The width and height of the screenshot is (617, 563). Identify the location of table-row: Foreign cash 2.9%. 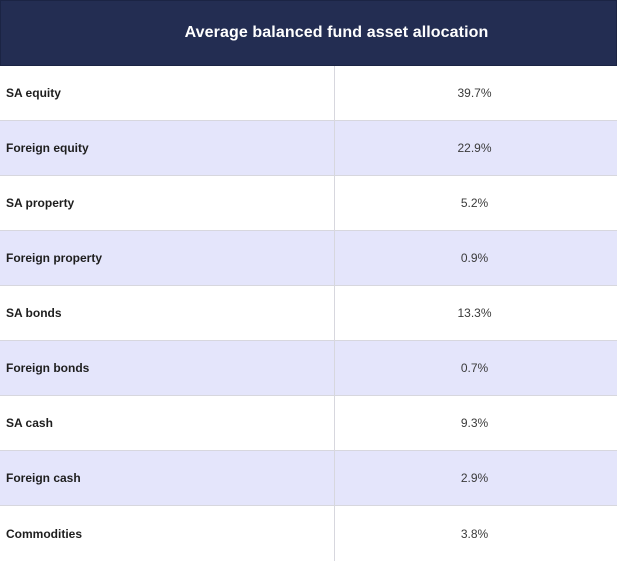
(308, 478).